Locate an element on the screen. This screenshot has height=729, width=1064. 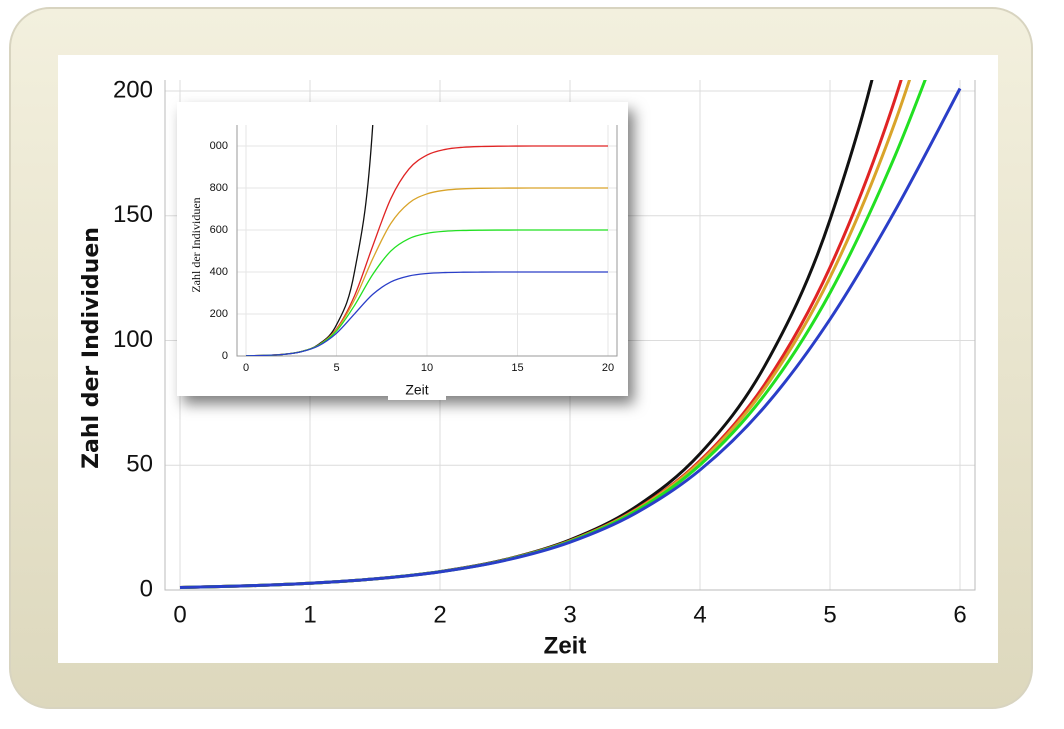
x-tick-label: 1 is located at coordinates (309, 614).